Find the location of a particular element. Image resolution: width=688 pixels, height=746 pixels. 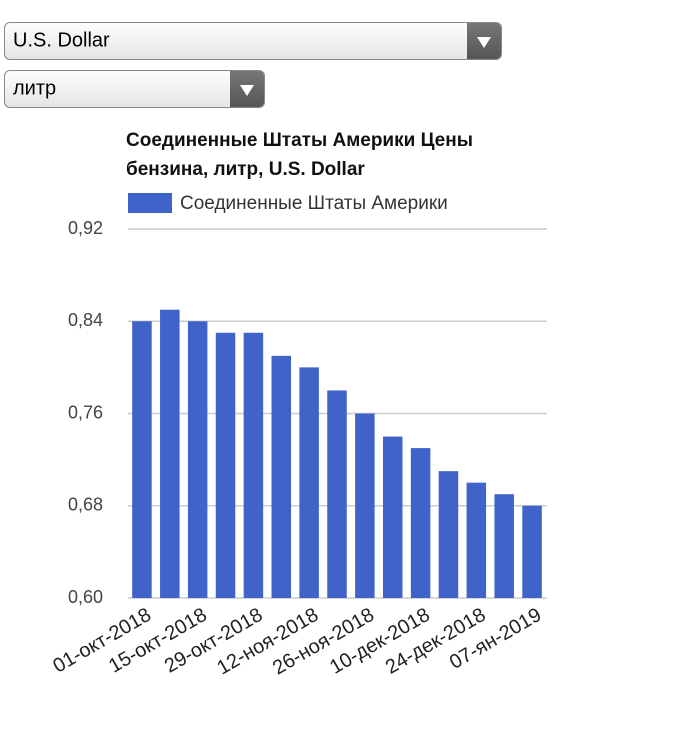

currency-dropdown: U.S. Dollar is located at coordinates (253, 41).